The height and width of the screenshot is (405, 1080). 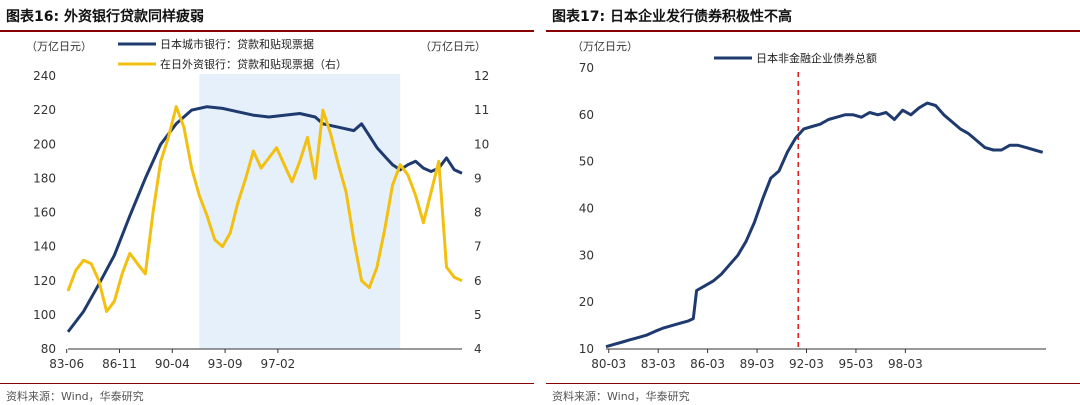 What do you see at coordinates (300, 211) in the screenshot?
I see `shaded-region` at bounding box center [300, 211].